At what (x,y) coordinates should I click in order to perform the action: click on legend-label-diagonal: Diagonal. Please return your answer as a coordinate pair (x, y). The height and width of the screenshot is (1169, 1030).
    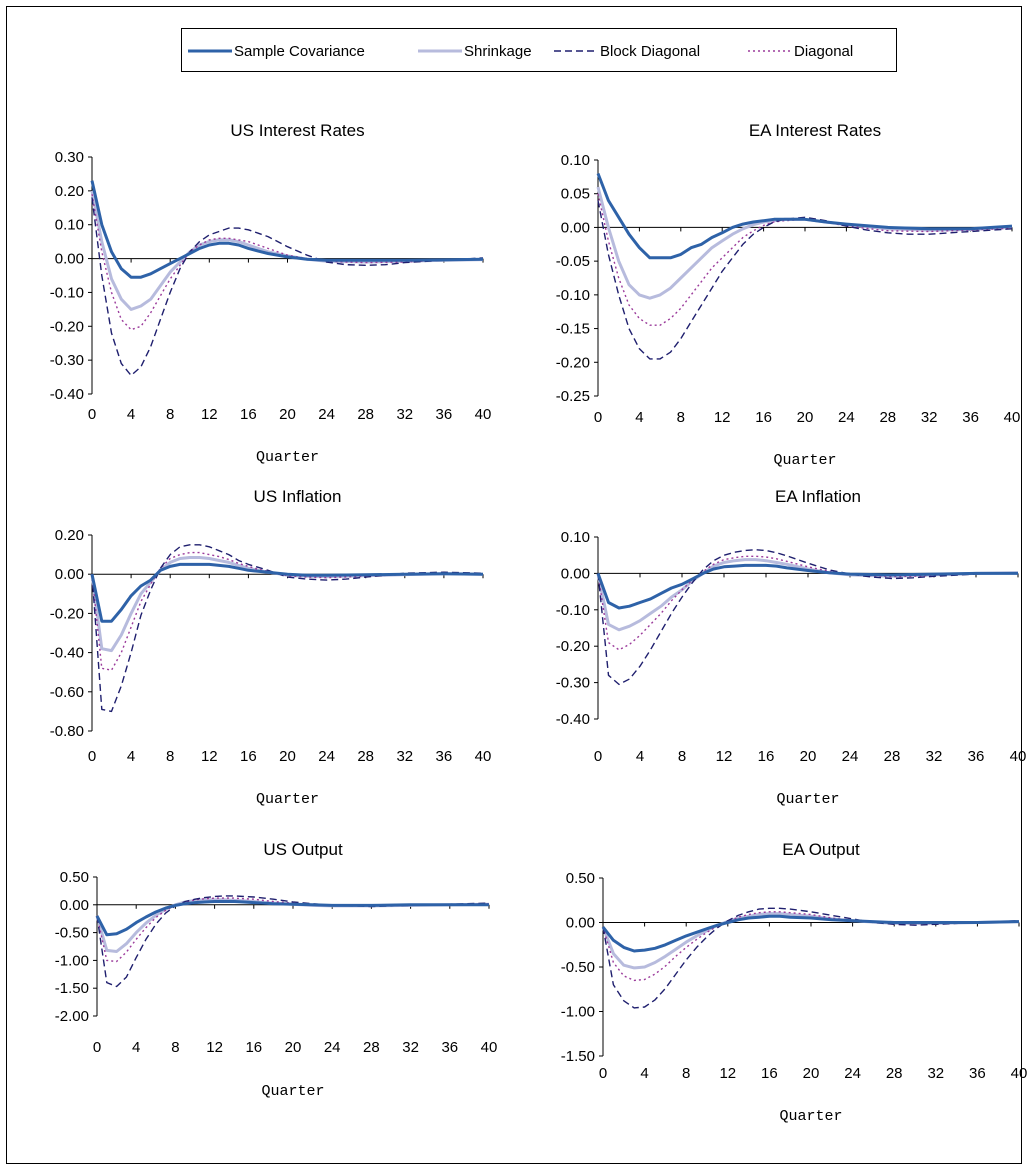
    Looking at the image, I should click on (823, 51).